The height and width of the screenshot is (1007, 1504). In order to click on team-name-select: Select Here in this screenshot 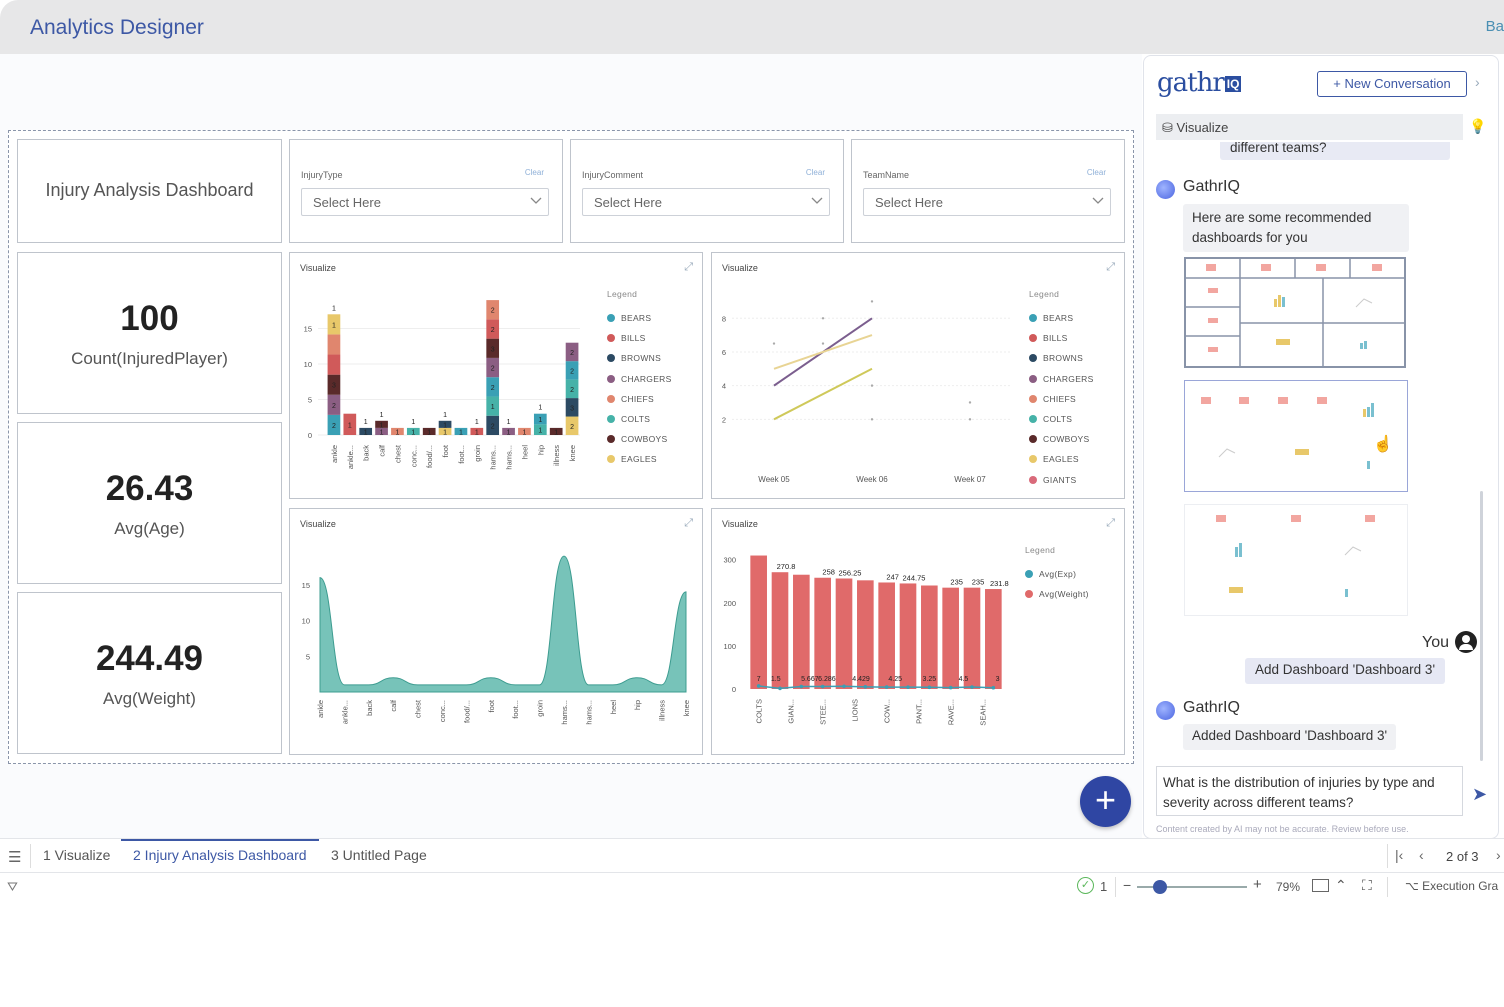, I will do `click(987, 202)`.